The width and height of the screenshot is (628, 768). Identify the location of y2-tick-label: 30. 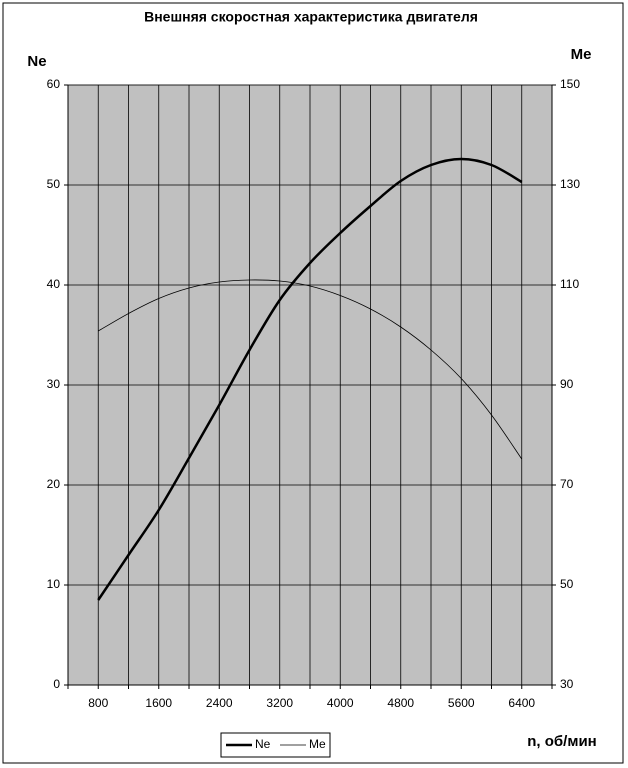
(567, 684).